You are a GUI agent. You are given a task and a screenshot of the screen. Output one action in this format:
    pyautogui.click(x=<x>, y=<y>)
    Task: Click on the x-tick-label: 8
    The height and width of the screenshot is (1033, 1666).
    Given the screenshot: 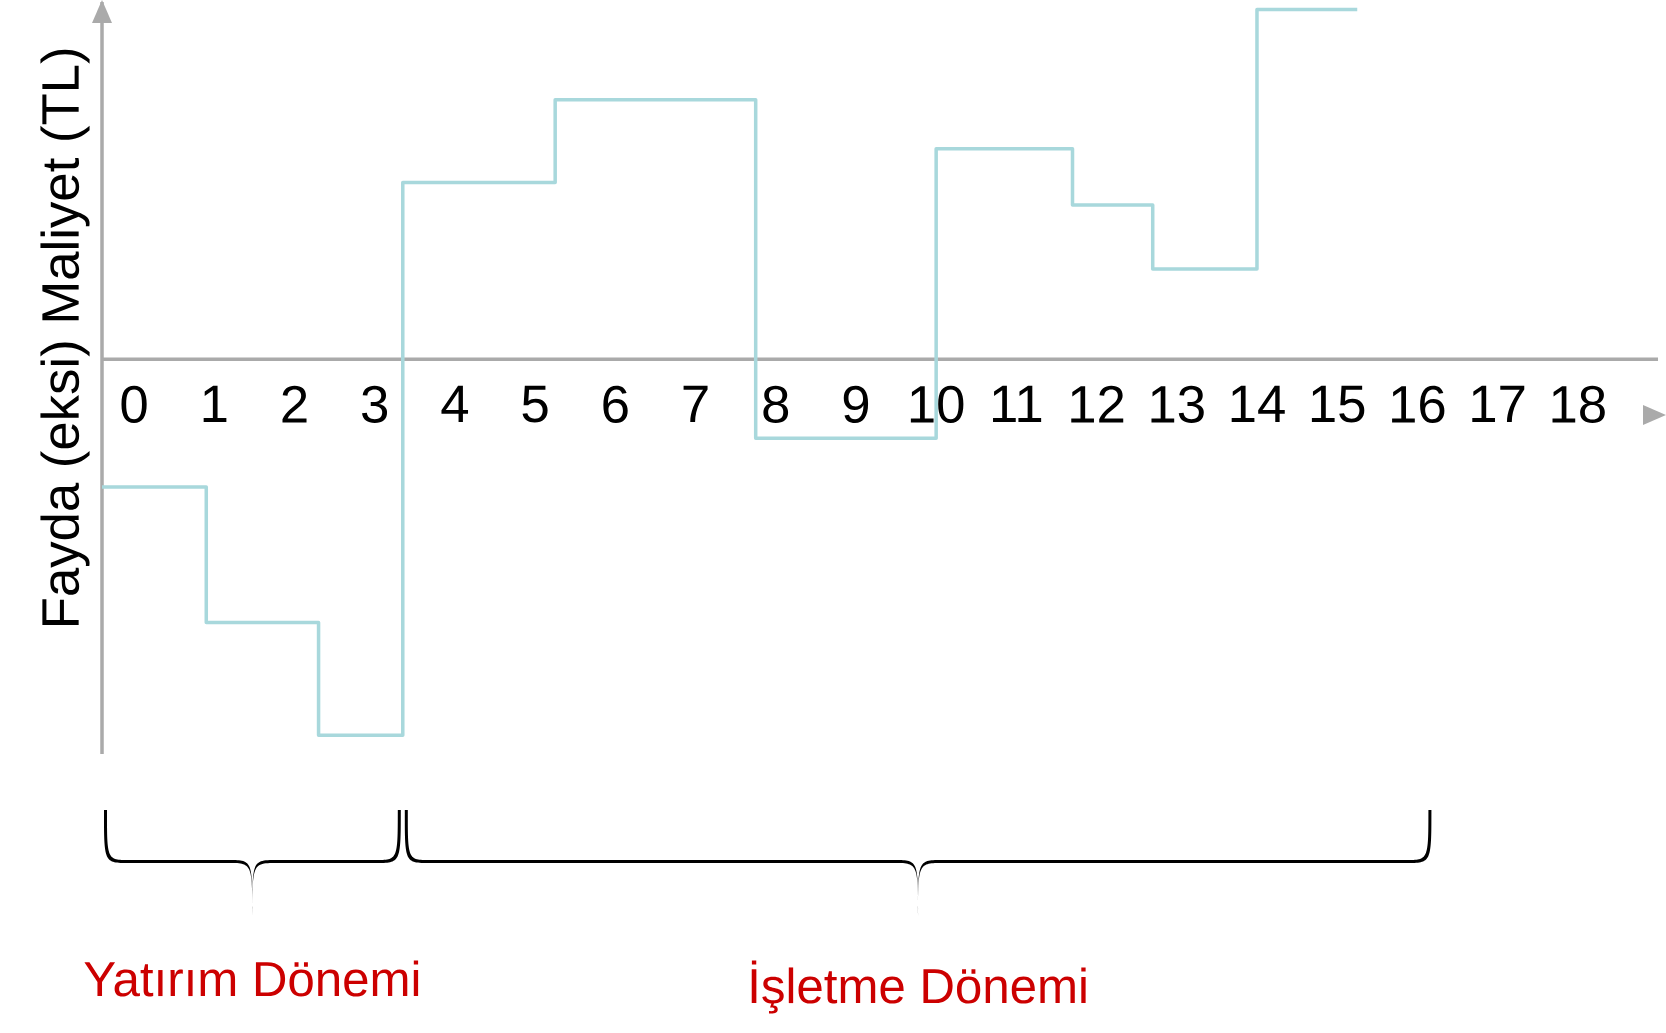 What is the action you would take?
    pyautogui.click(x=776, y=404)
    